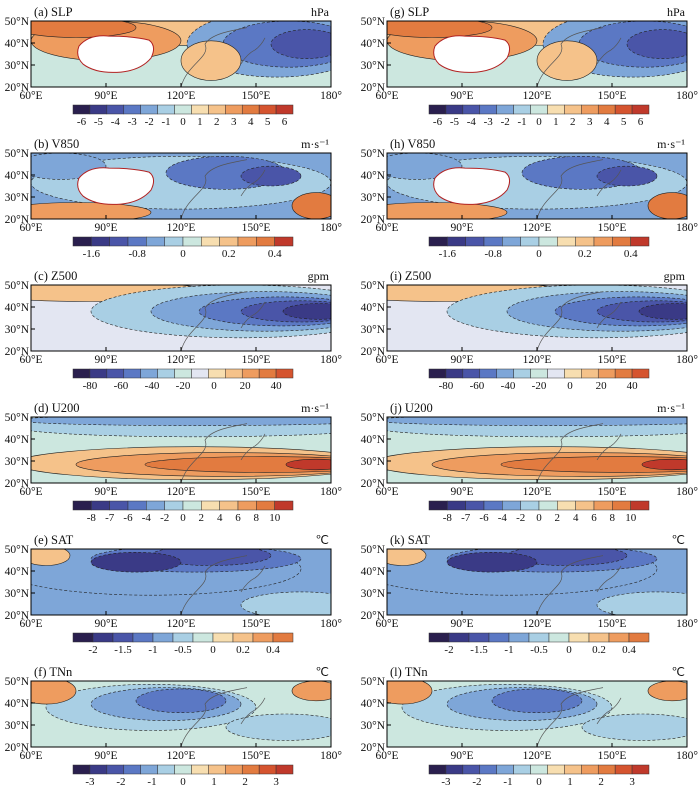 The height and width of the screenshot is (799, 700). I want to click on tibetan-plateau-mask, so click(472, 54).